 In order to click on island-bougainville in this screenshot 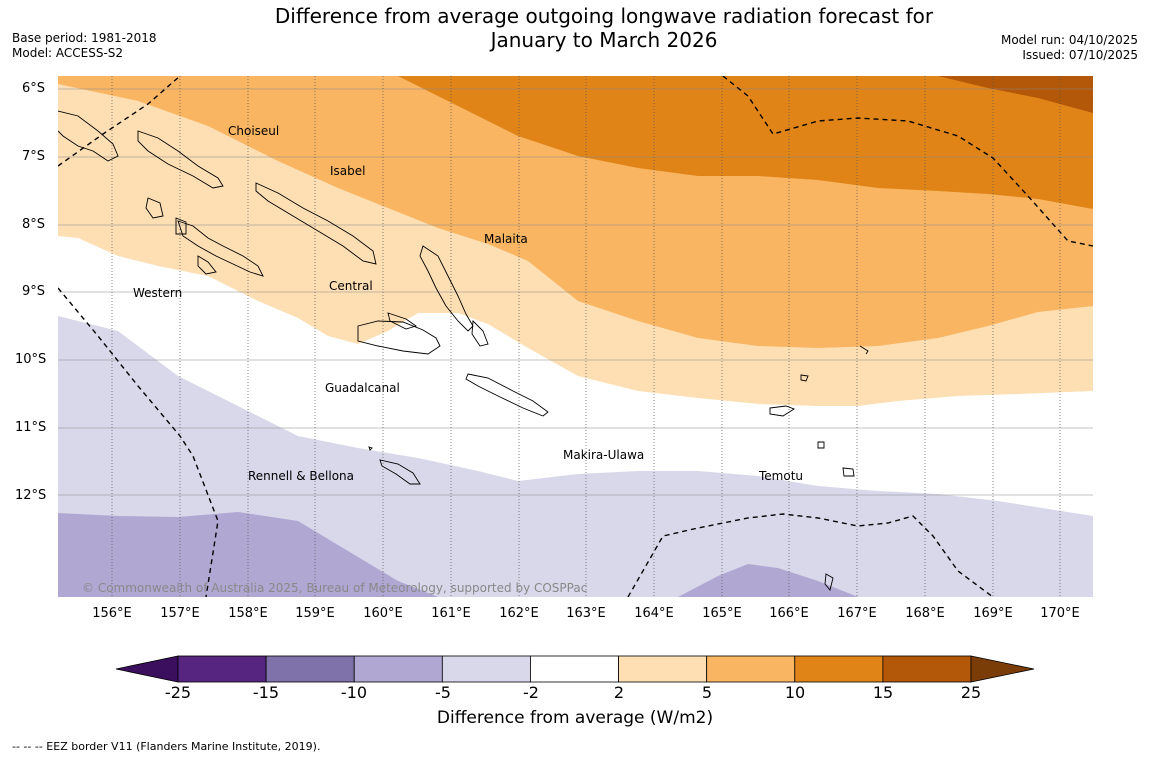, I will do `click(88, 136)`.